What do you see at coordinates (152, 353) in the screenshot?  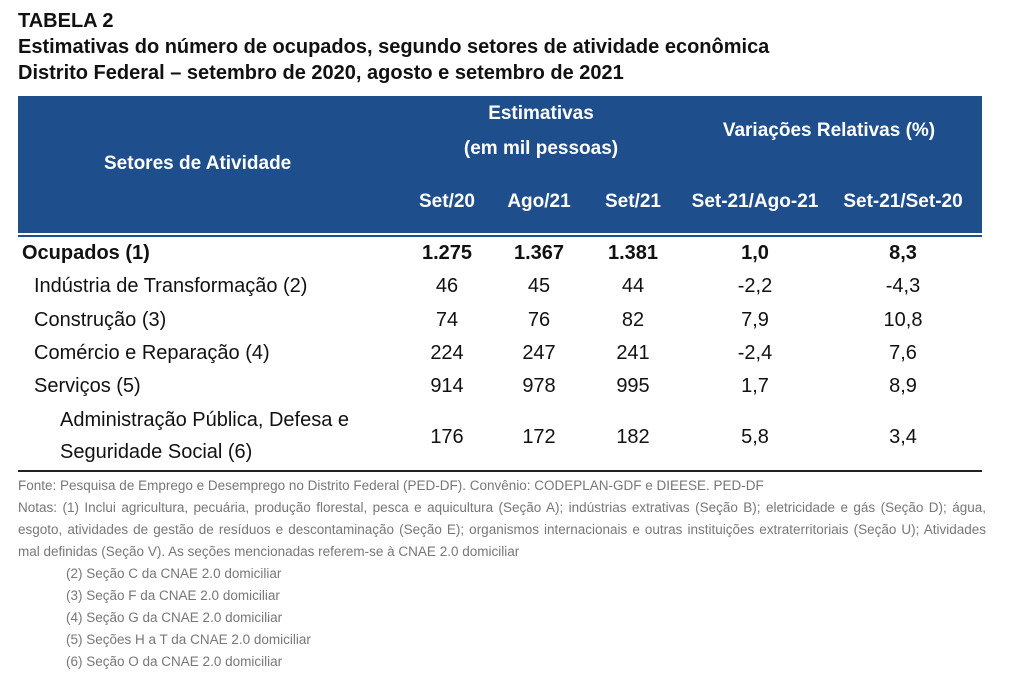 I see `row-label: Comércio e Reparação (4)` at bounding box center [152, 353].